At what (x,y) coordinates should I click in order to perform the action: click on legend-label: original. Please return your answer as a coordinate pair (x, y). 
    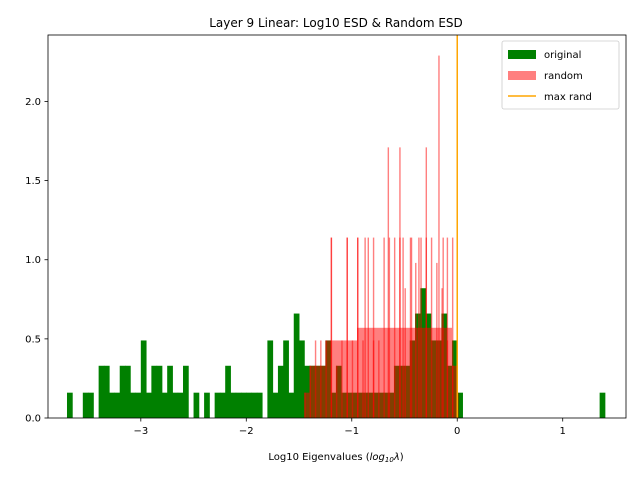
    Looking at the image, I should click on (562, 55).